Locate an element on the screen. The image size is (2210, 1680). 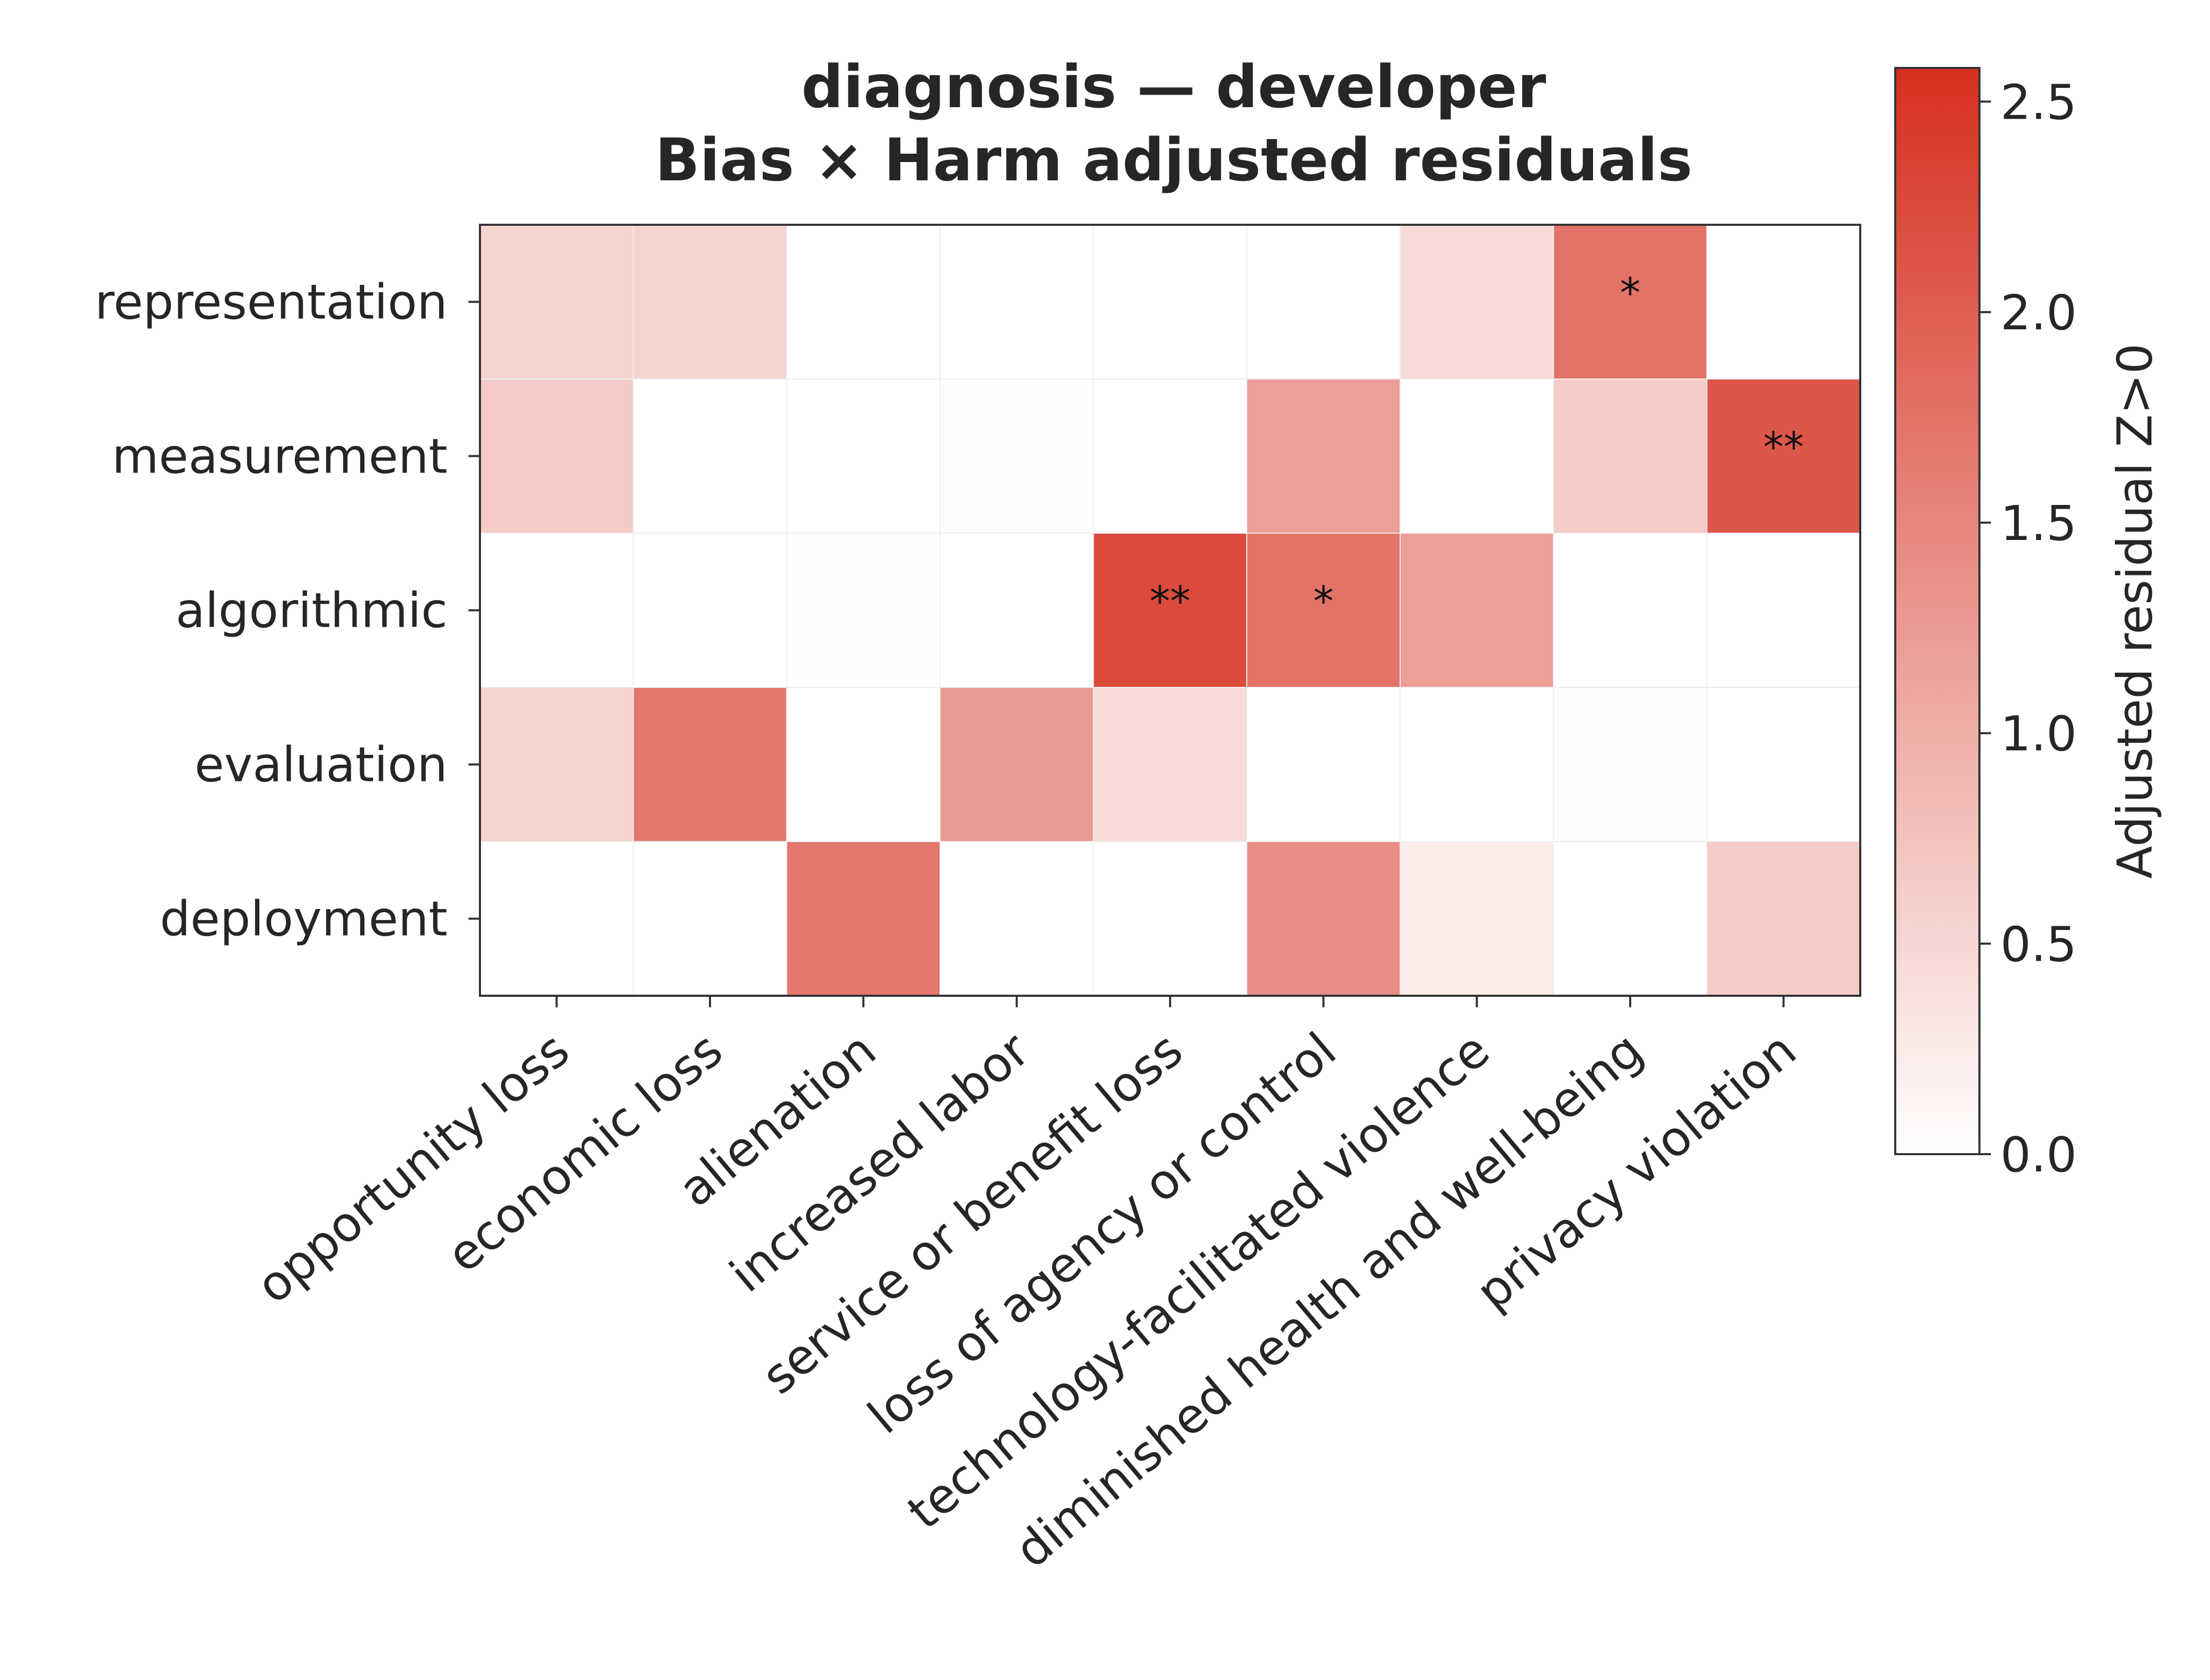
chart-subtitle: Bias × Harm adjusted residuals is located at coordinates (1173, 160).